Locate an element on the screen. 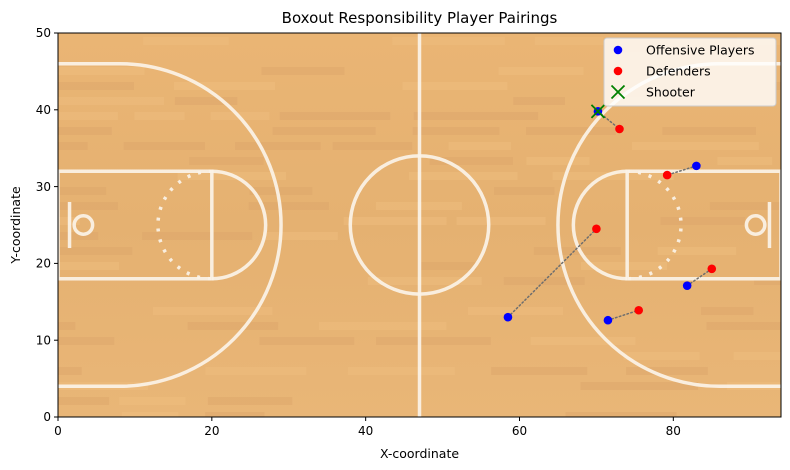 The image size is (790, 470). x-tick-label: 80 is located at coordinates (673, 431).